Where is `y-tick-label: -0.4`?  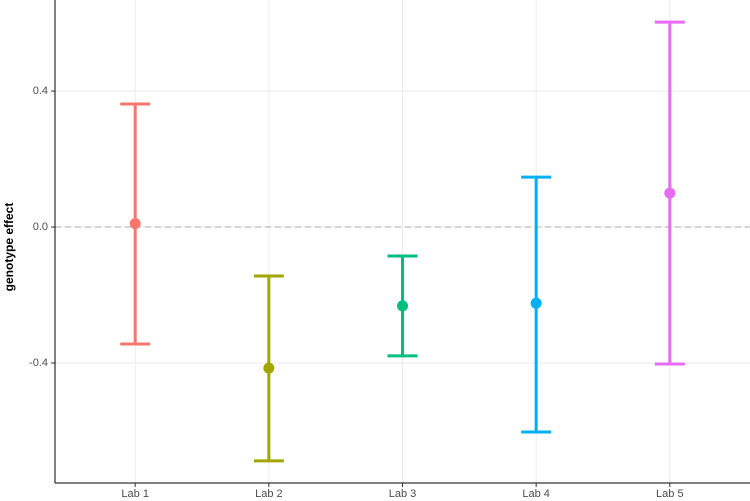
y-tick-label: -0.4 is located at coordinates (38, 363).